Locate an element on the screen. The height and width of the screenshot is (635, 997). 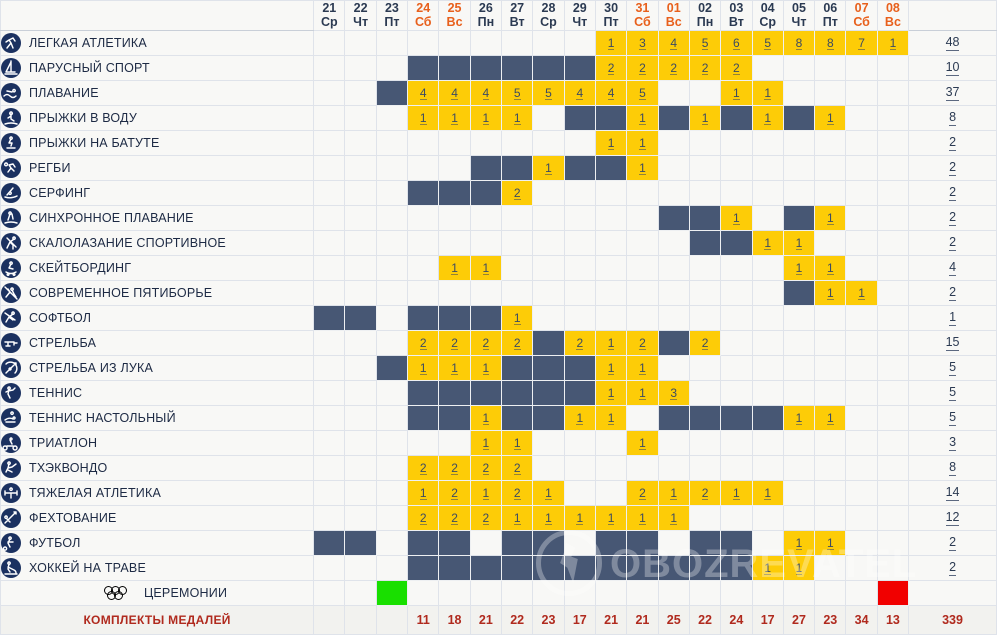
sport-name-cell: ХОККЕЙ НА ТРАВЕ is located at coordinates (157, 568).